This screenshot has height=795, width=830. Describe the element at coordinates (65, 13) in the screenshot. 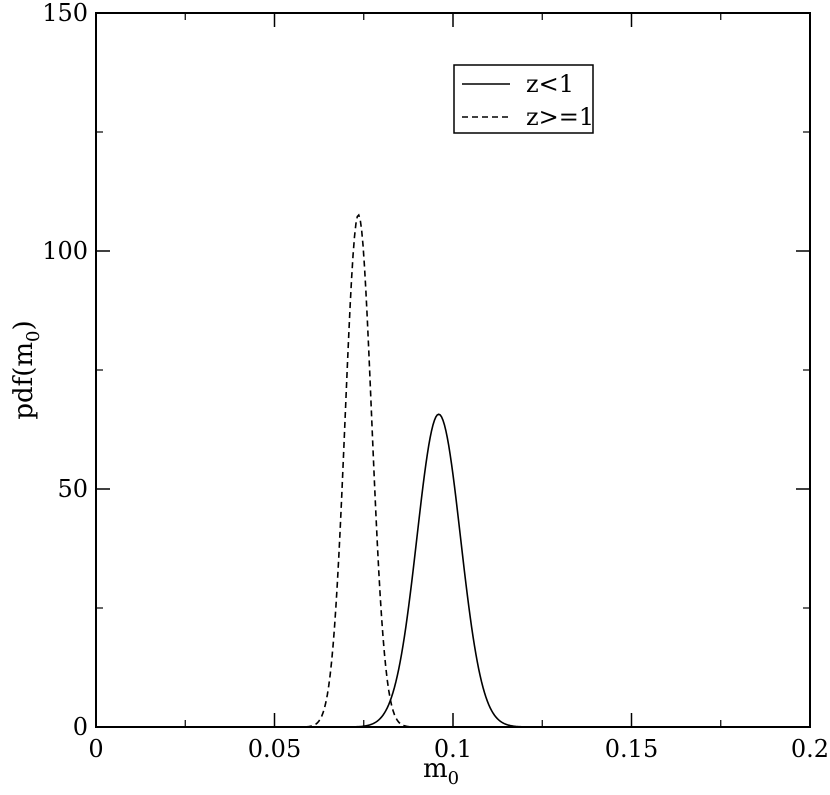

I see `y-tick-label: 150` at that location.